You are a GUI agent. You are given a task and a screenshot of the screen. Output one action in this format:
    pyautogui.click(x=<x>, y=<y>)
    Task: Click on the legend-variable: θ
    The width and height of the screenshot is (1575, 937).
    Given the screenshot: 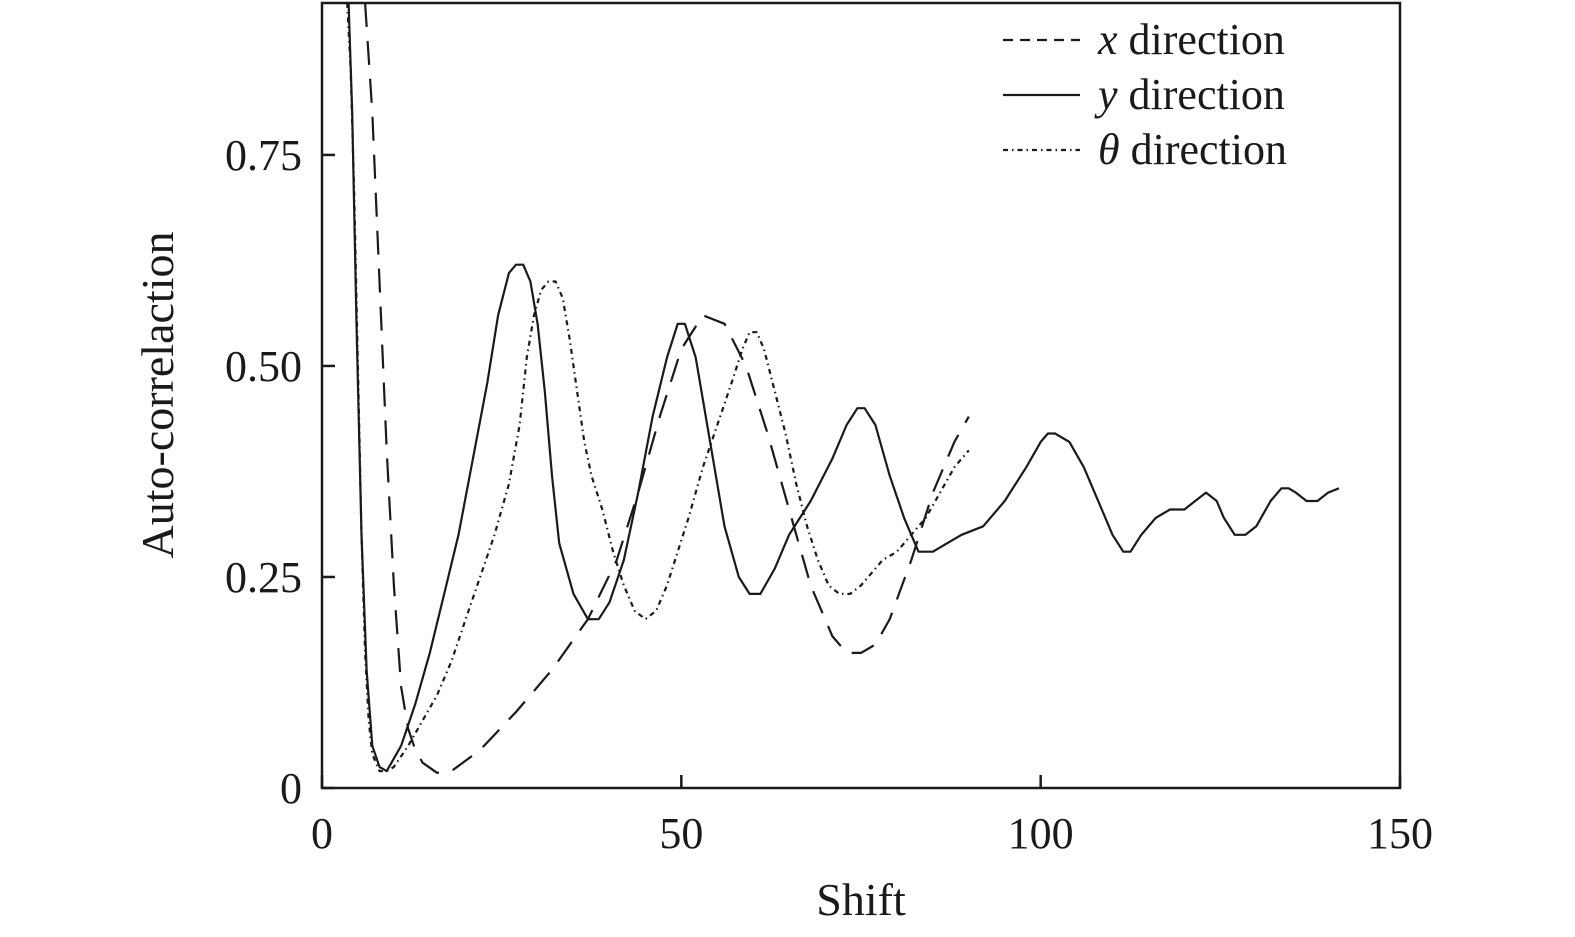 What is the action you would take?
    pyautogui.click(x=1109, y=149)
    